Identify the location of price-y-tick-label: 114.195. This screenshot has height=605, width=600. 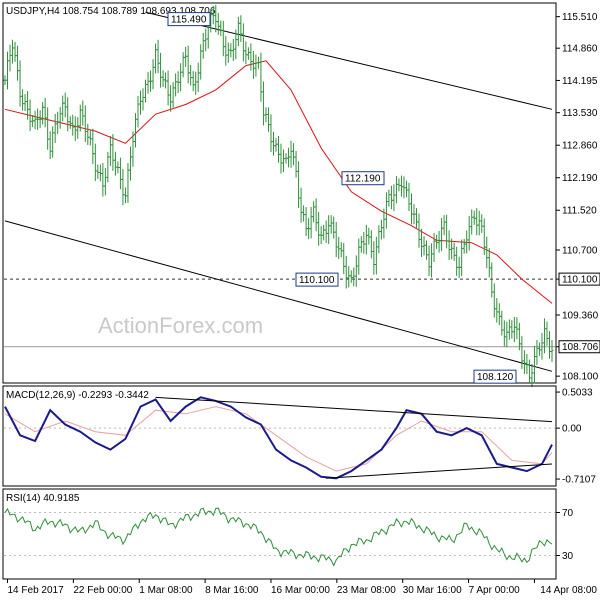
(580, 81).